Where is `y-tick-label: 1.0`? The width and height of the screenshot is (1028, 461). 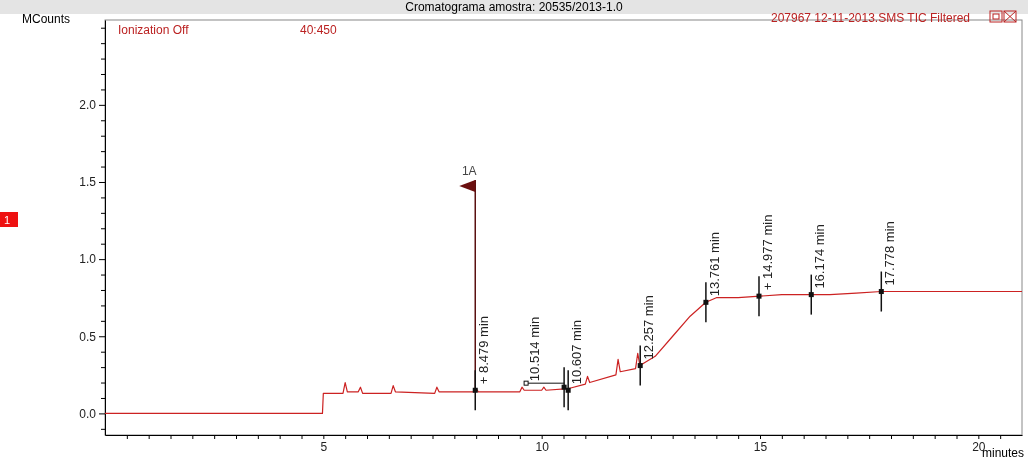
y-tick-label: 1.0 is located at coordinates (88, 259).